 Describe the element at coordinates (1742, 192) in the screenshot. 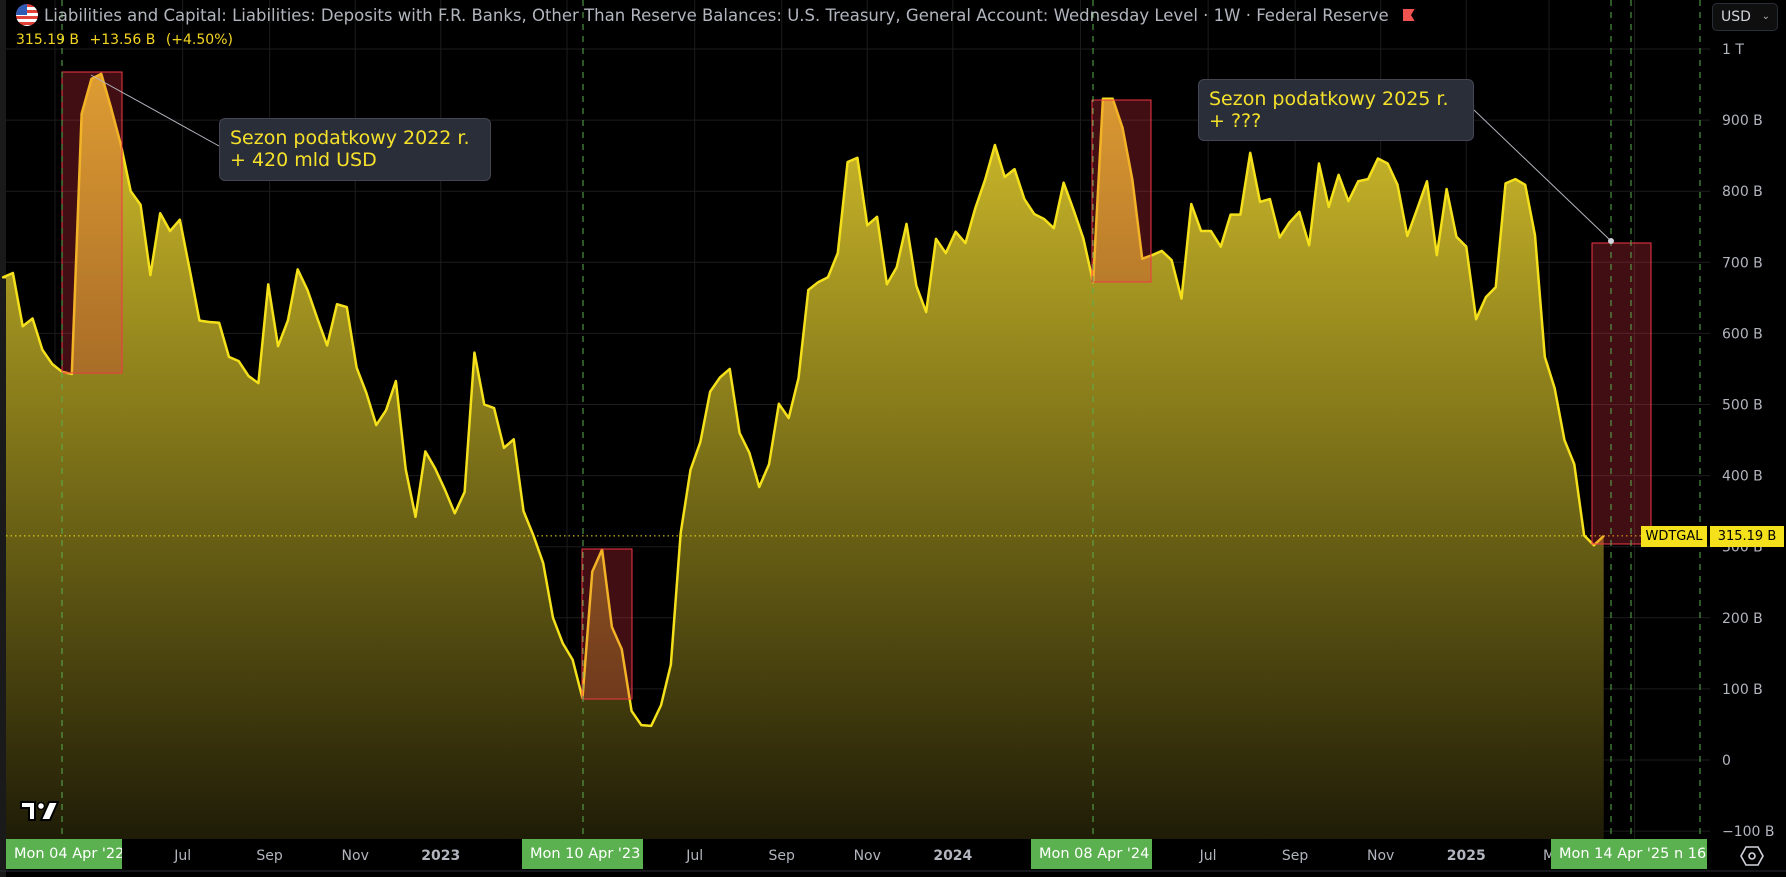

I see `y-tick-label: 800 B` at that location.